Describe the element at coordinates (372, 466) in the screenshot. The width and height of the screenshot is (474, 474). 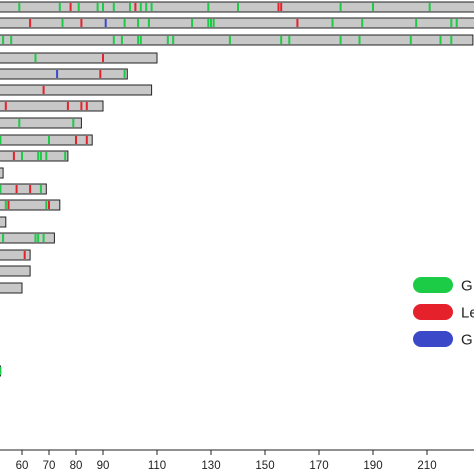
I see `x-tick-label: 190` at that location.